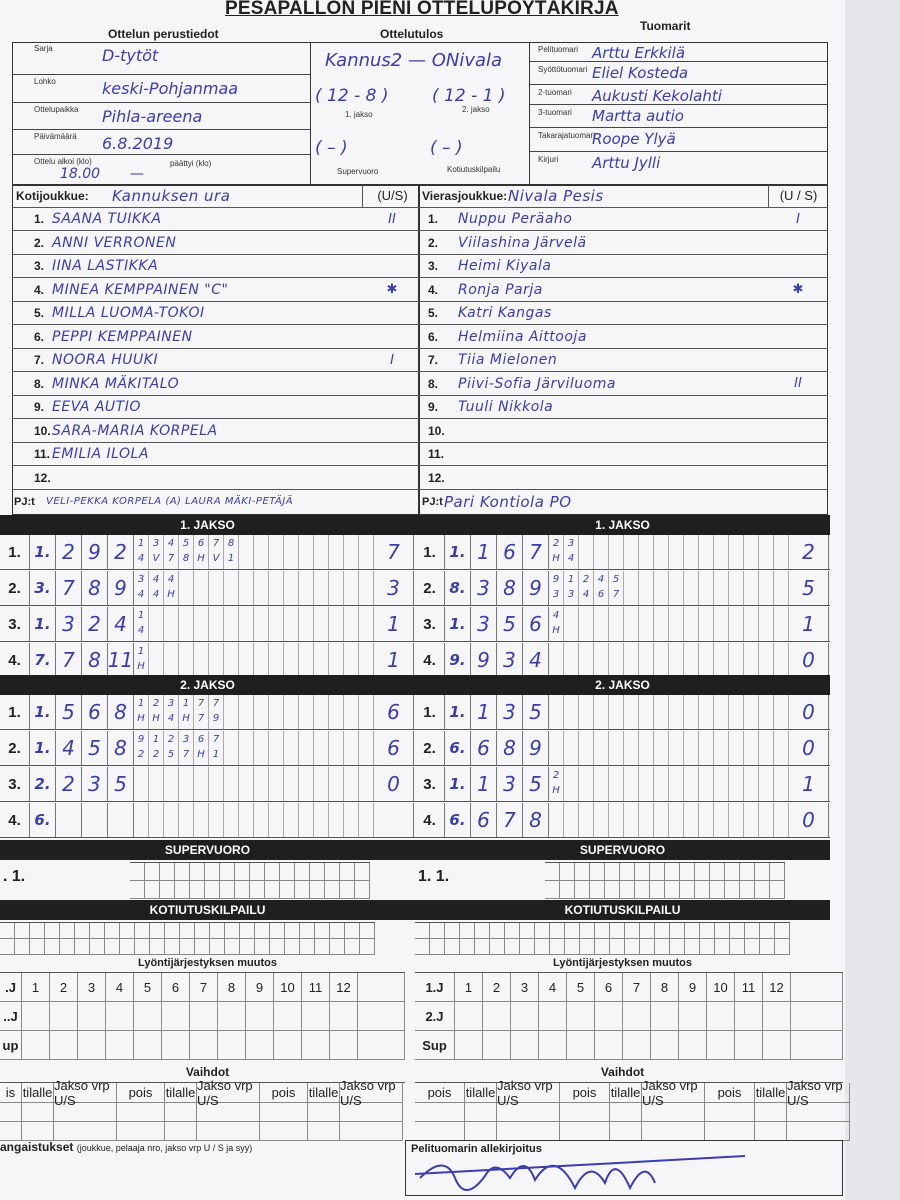 This screenshot has height=1200, width=900. Describe the element at coordinates (95, 748) in the screenshot. I see `batter-cell: 5` at that location.